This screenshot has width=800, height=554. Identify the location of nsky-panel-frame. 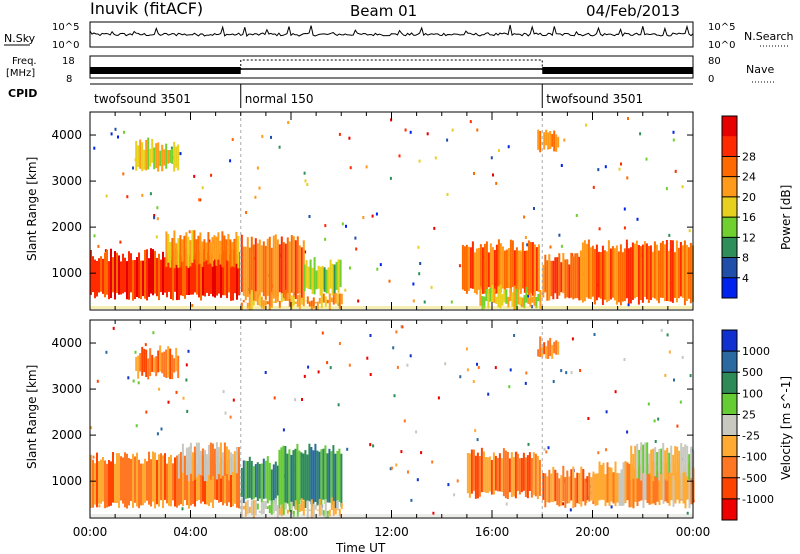
(391, 34).